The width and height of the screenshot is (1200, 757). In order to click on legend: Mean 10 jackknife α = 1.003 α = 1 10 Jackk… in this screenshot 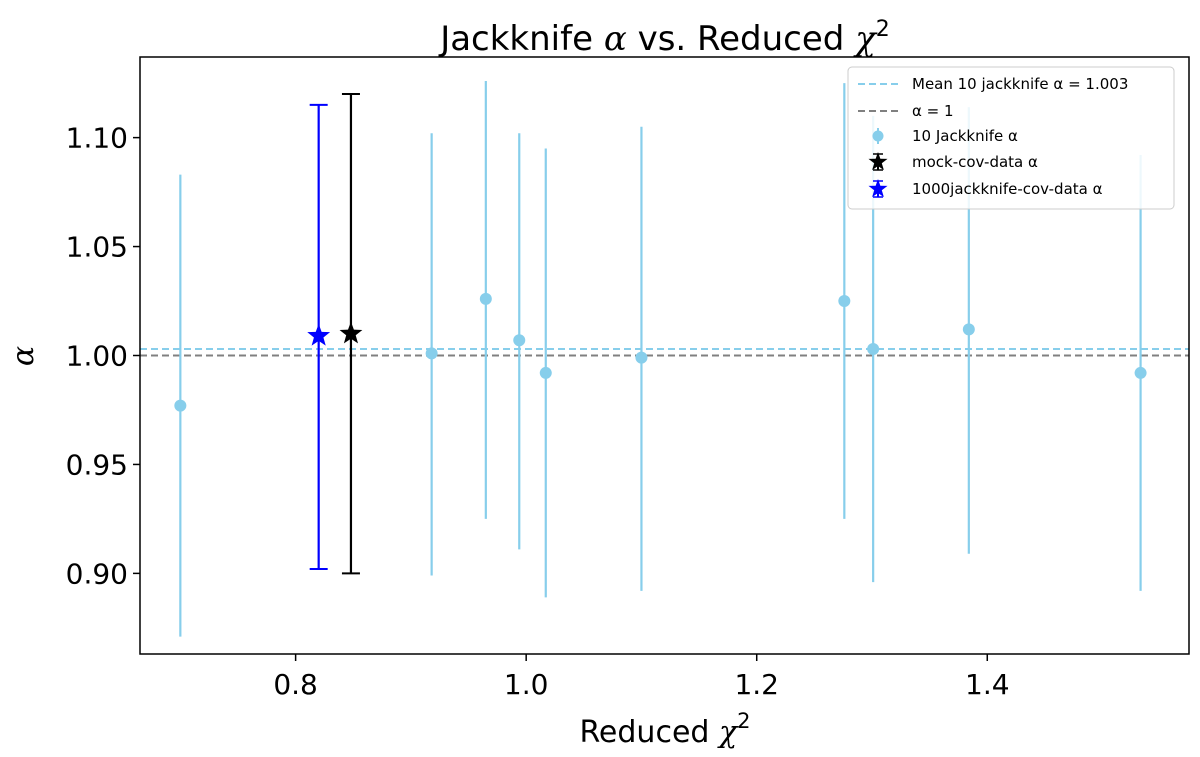, I will do `click(1011, 138)`.